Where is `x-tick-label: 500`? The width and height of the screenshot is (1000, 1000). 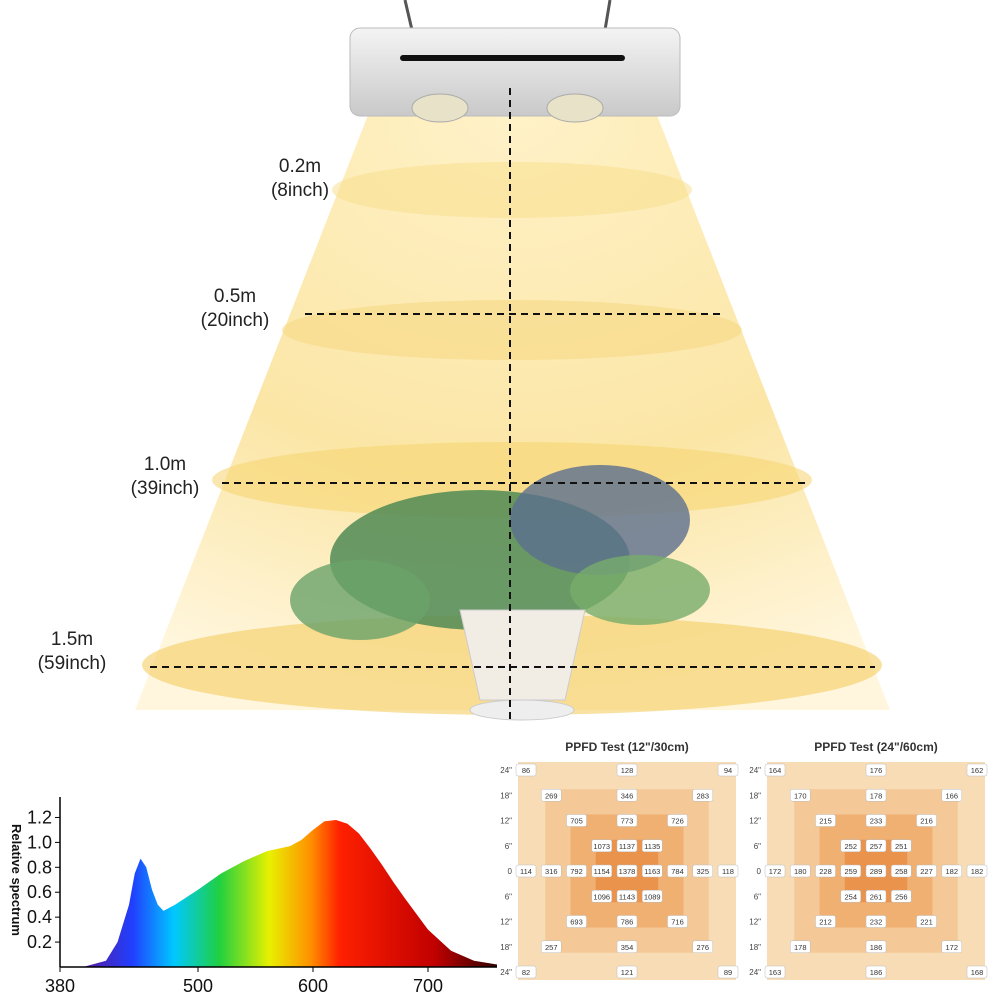
x-tick-label: 500 is located at coordinates (198, 986).